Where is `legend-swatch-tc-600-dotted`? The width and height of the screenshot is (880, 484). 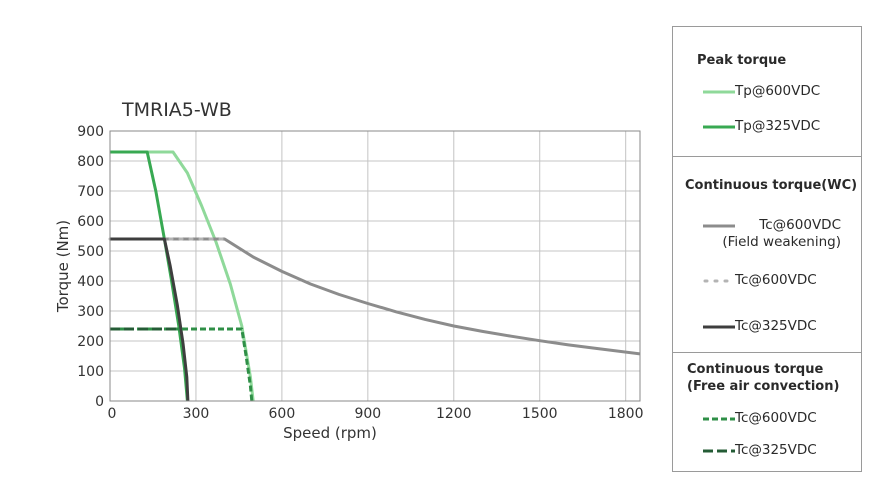
legend-swatch-tc-600-dotted is located at coordinates (719, 281).